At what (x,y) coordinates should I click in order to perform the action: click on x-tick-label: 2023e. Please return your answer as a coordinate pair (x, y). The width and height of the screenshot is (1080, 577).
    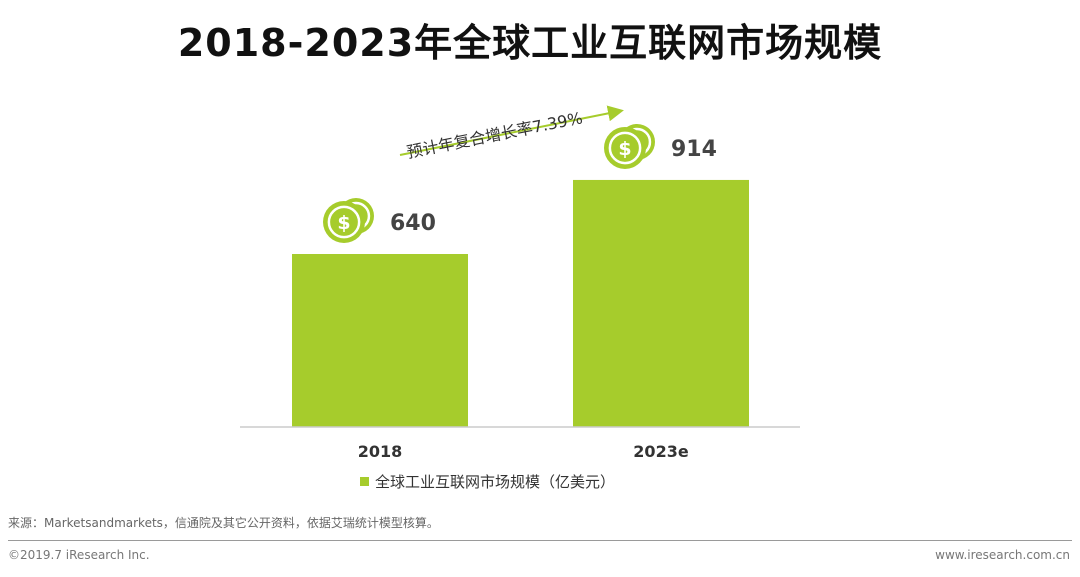
    Looking at the image, I should click on (661, 451).